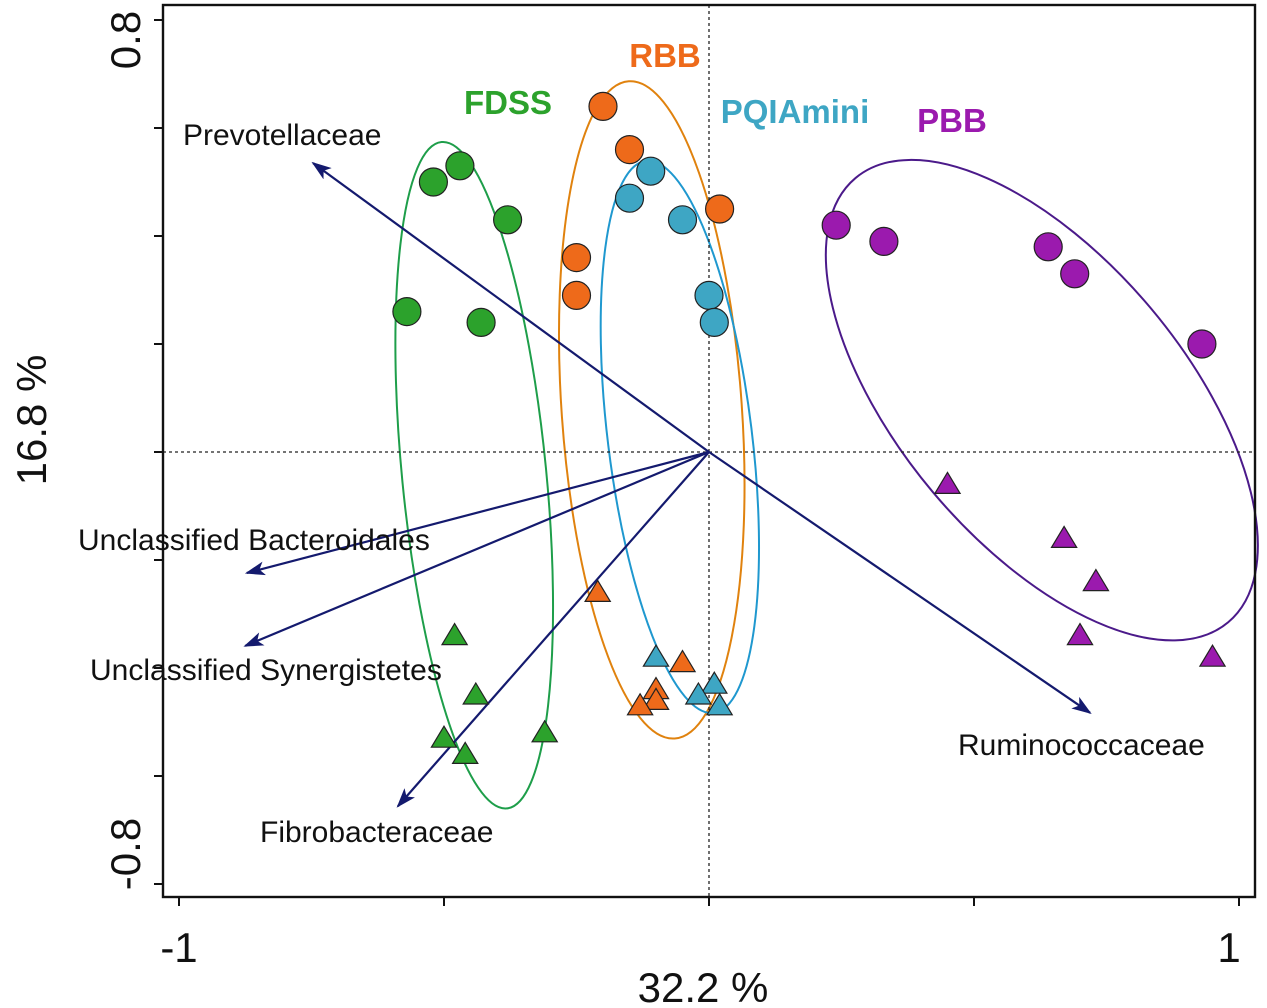  I want to click on loading-label: Prevotellaceae, so click(282, 135).